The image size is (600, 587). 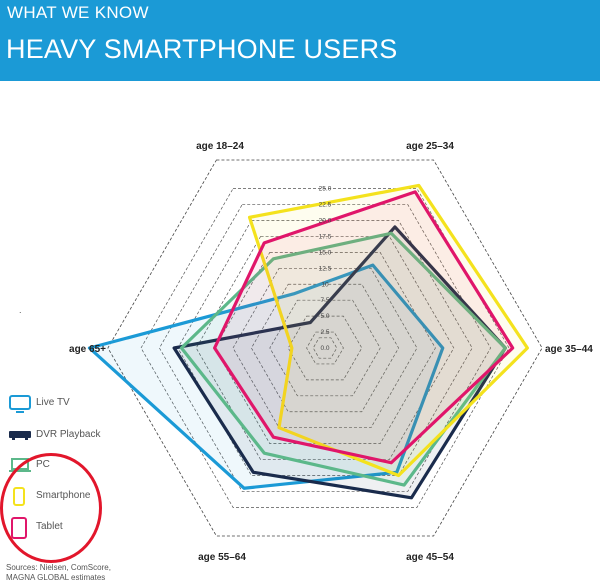 I want to click on grid-ring, so click(x=325, y=348).